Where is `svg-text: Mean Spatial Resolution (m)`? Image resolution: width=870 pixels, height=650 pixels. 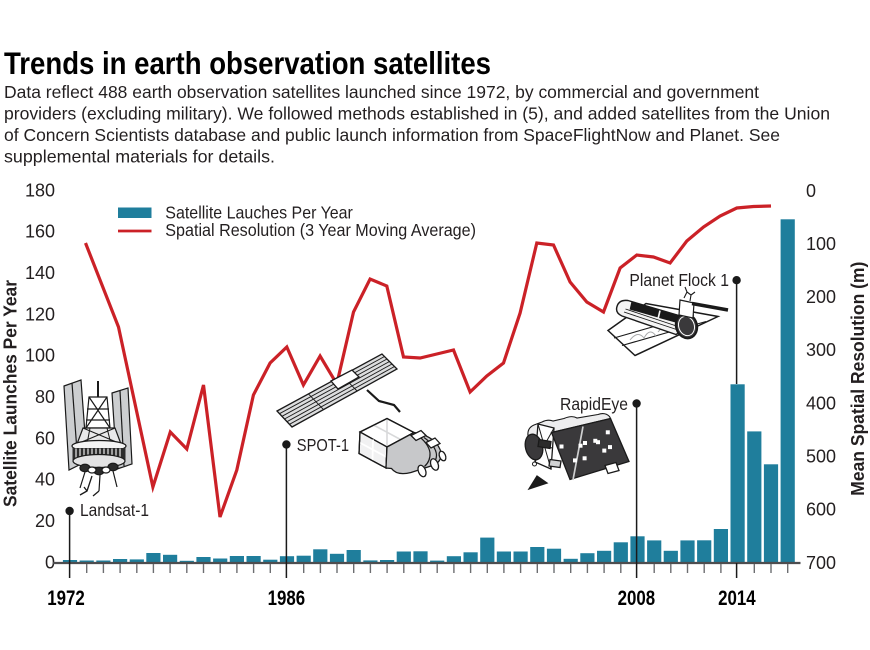
svg-text: Mean Spatial Resolution (m) is located at coordinates (858, 379).